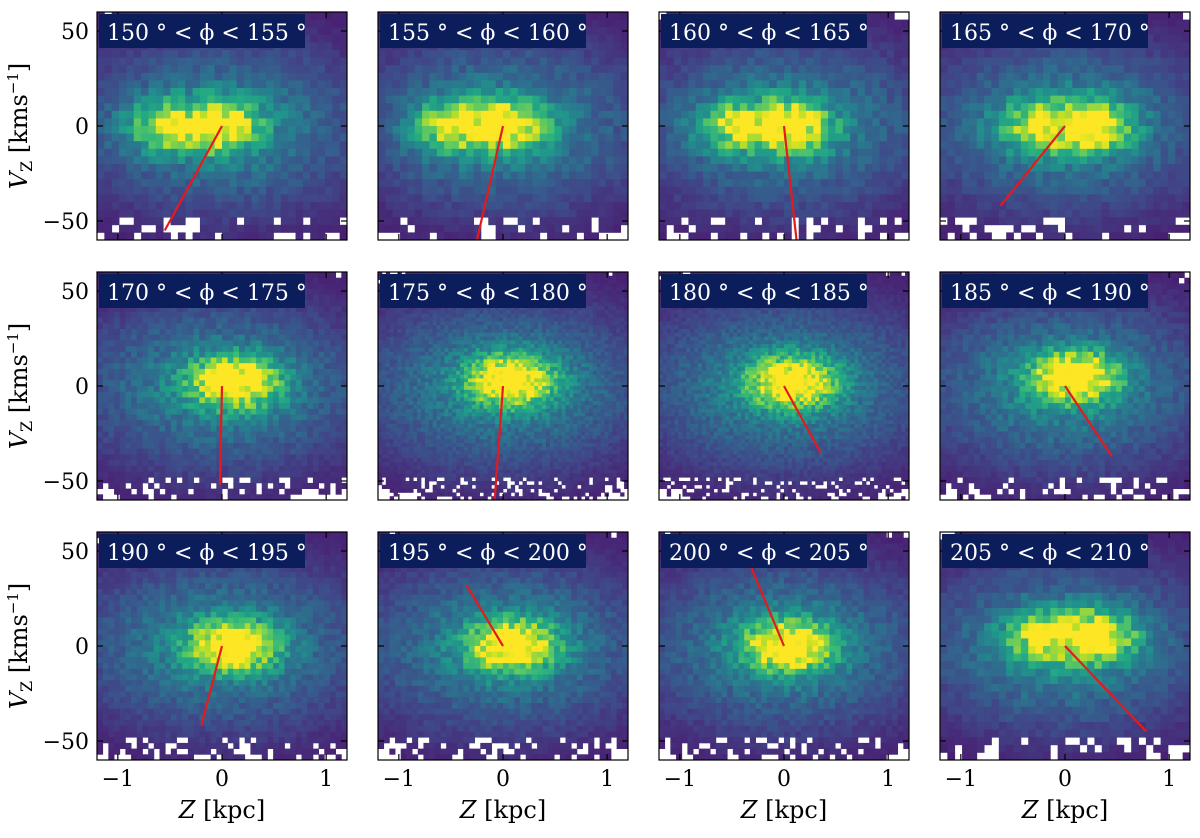 The width and height of the screenshot is (1200, 838). I want to click on panel-label: 155 ° < ϕ < 160 °, so click(484, 31).